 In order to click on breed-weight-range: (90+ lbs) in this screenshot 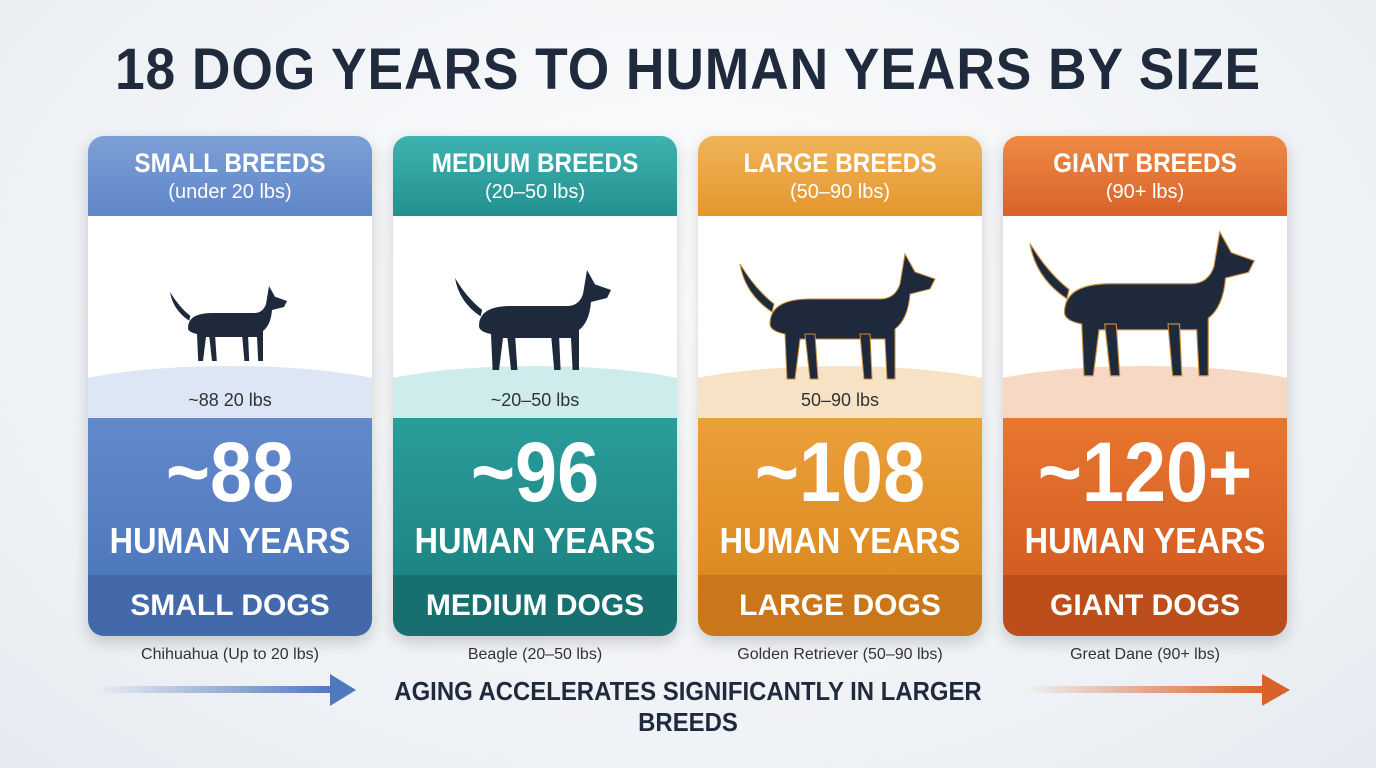, I will do `click(1145, 192)`.